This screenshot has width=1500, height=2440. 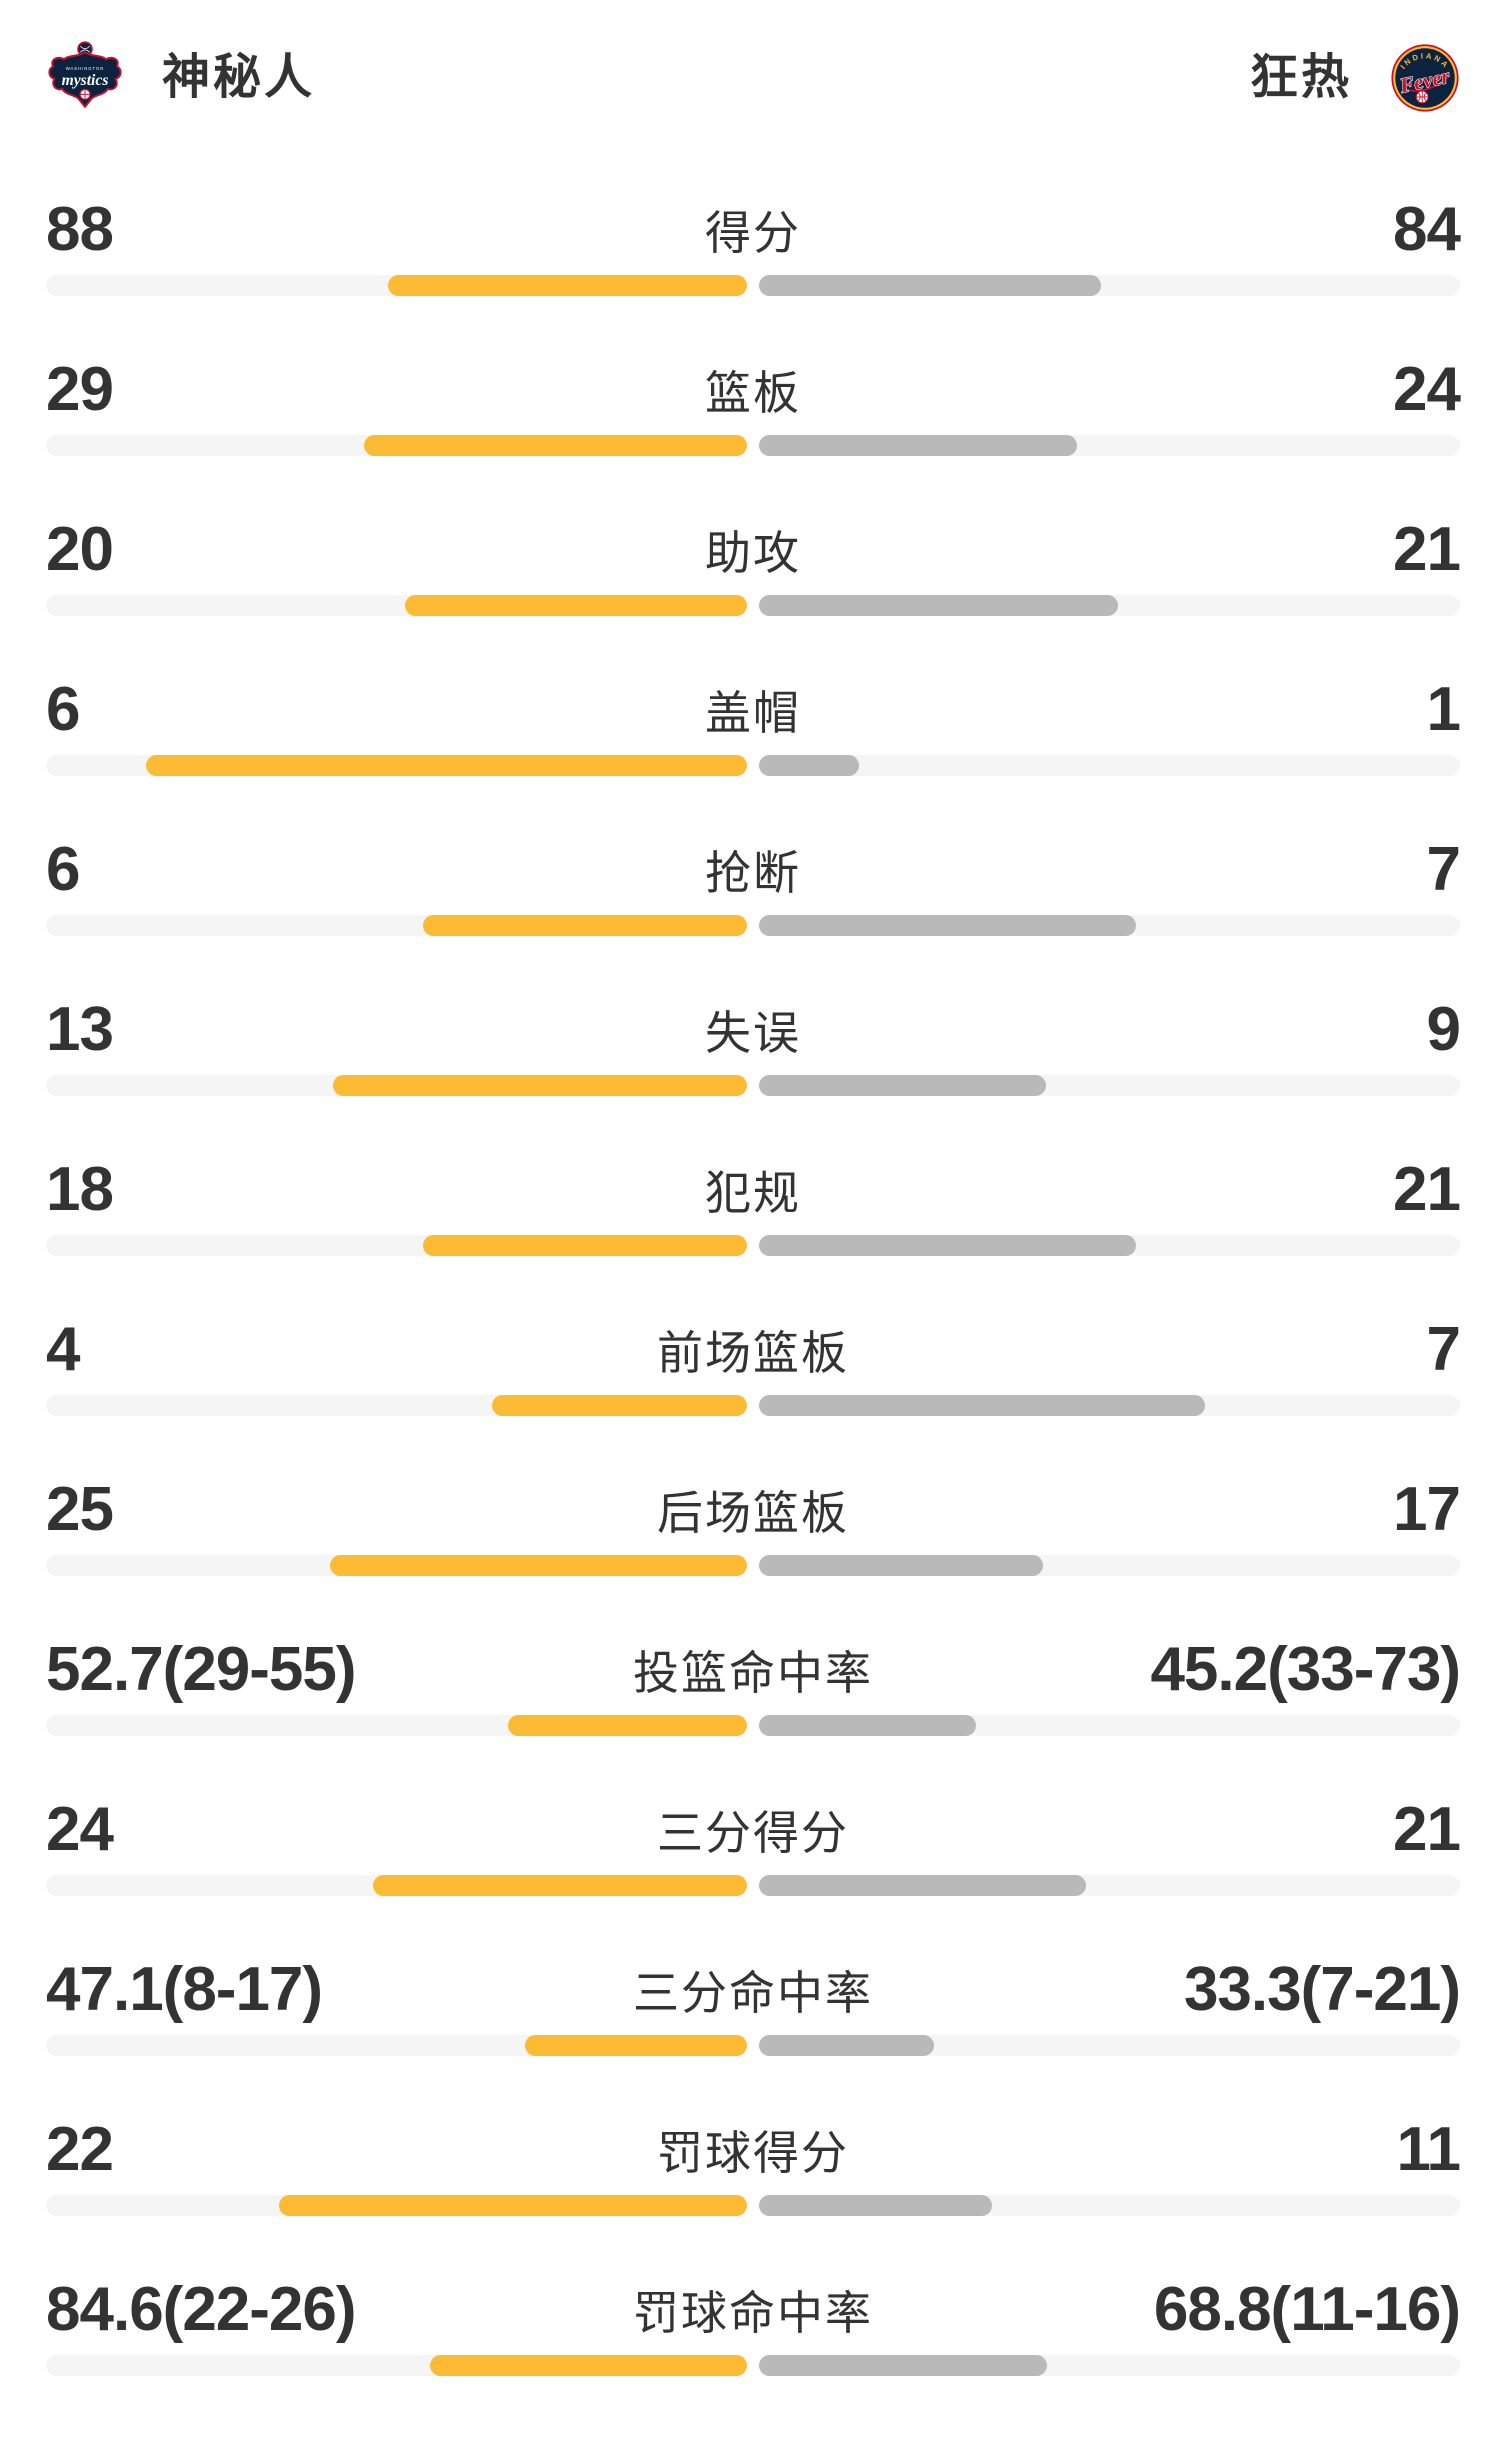 I want to click on mystics-logo: WASHINGTON mystics, so click(x=85, y=74).